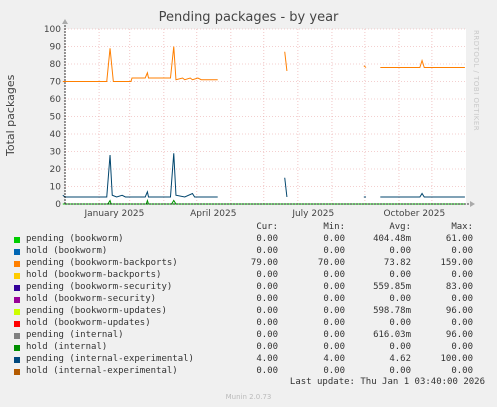 This screenshot has height=407, width=497. I want to click on legend-row: pending (bookworm) 0.00 0.00 404.48m 61.00, so click(247, 240).